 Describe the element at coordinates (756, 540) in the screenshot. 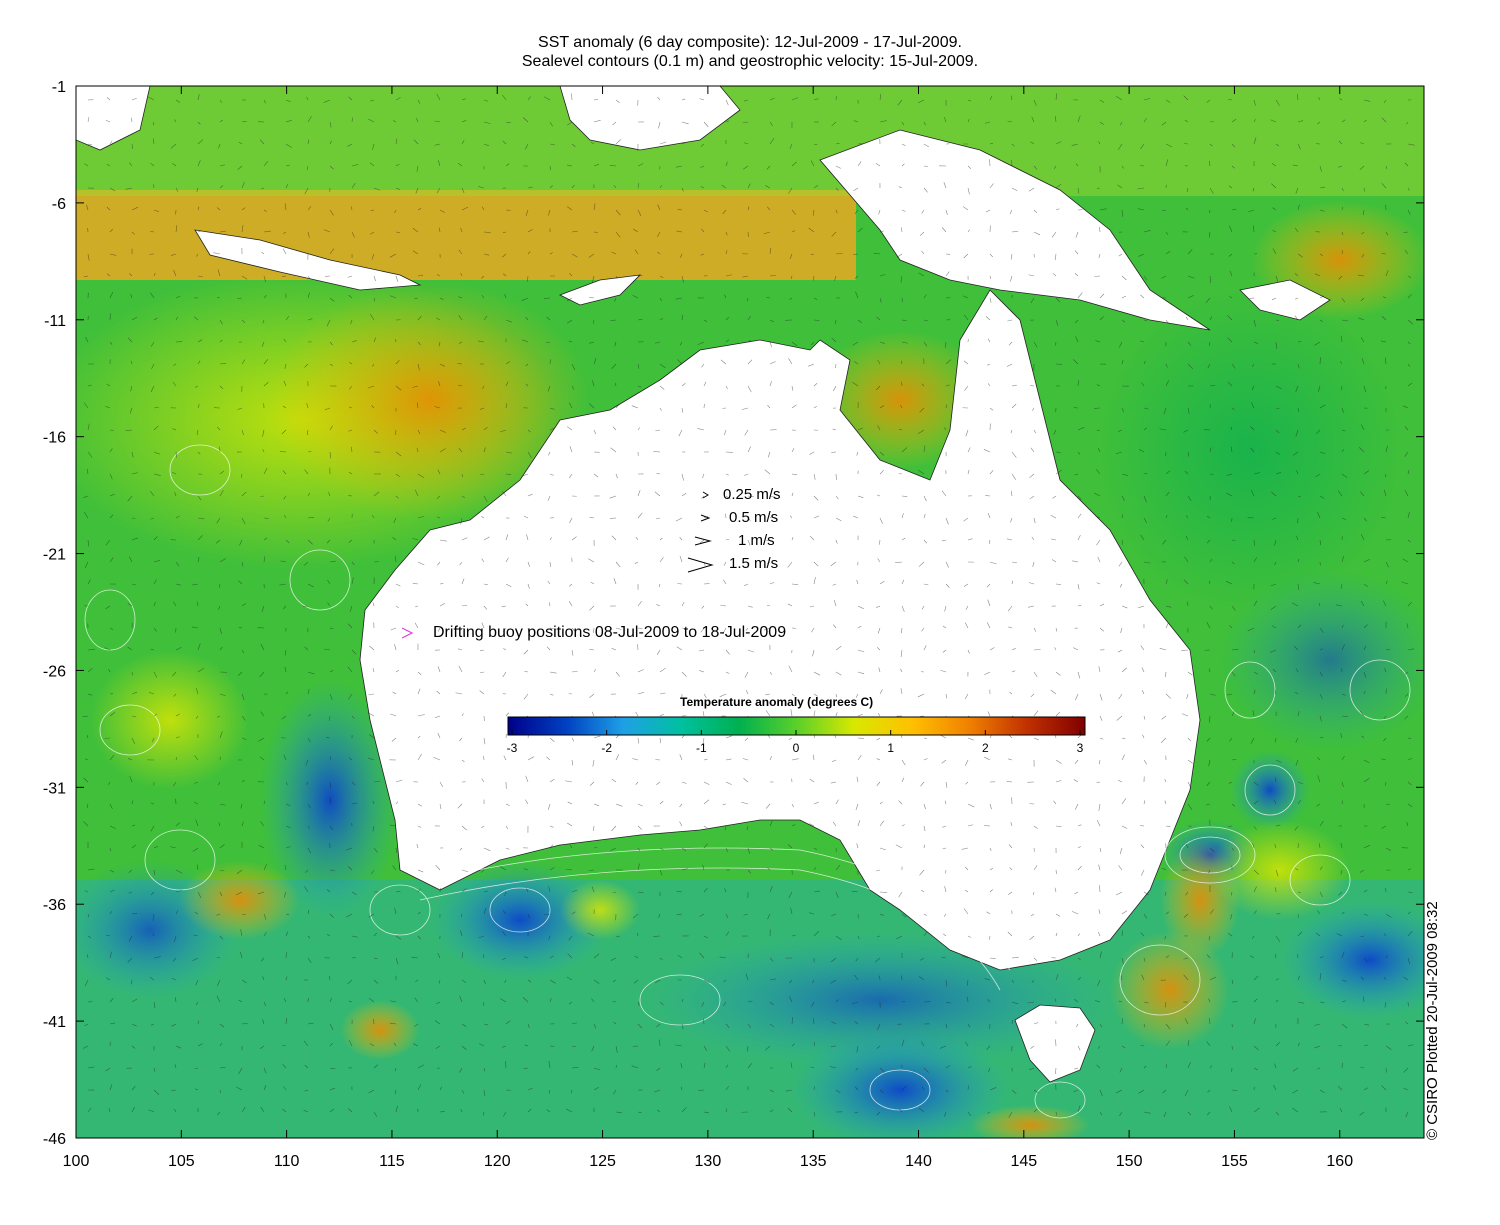

I see `velocity-legend-label-3: 1 m/s` at that location.